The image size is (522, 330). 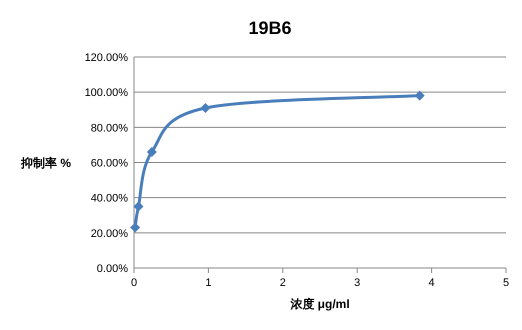 What do you see at coordinates (506, 283) in the screenshot?
I see `x-tick-label: 5` at bounding box center [506, 283].